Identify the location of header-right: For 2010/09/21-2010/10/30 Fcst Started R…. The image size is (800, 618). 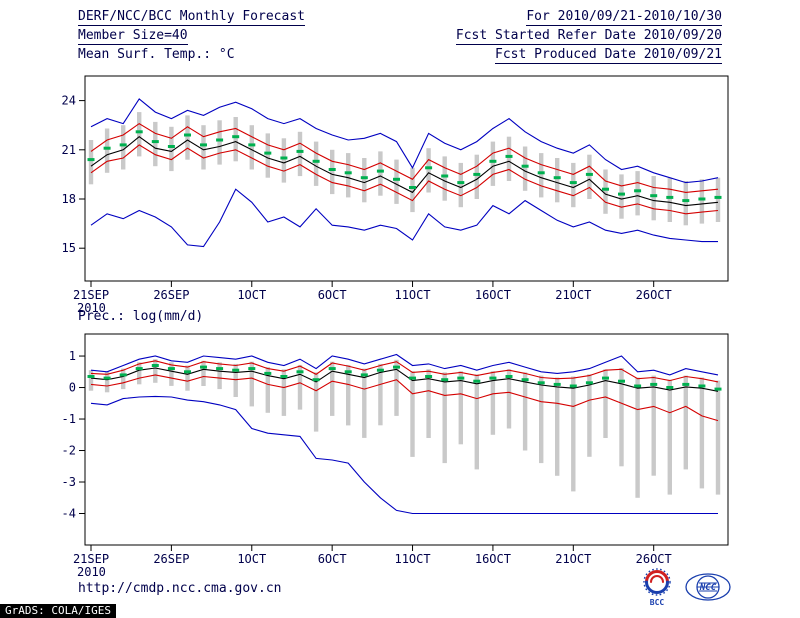
(588, 35).